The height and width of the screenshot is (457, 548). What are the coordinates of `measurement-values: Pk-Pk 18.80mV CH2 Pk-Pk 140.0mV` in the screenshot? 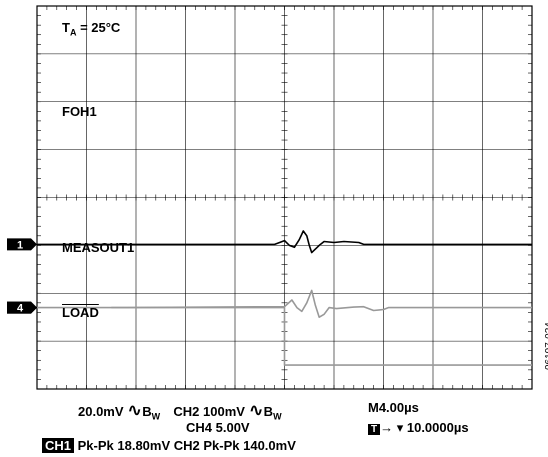 It's located at (186, 445).